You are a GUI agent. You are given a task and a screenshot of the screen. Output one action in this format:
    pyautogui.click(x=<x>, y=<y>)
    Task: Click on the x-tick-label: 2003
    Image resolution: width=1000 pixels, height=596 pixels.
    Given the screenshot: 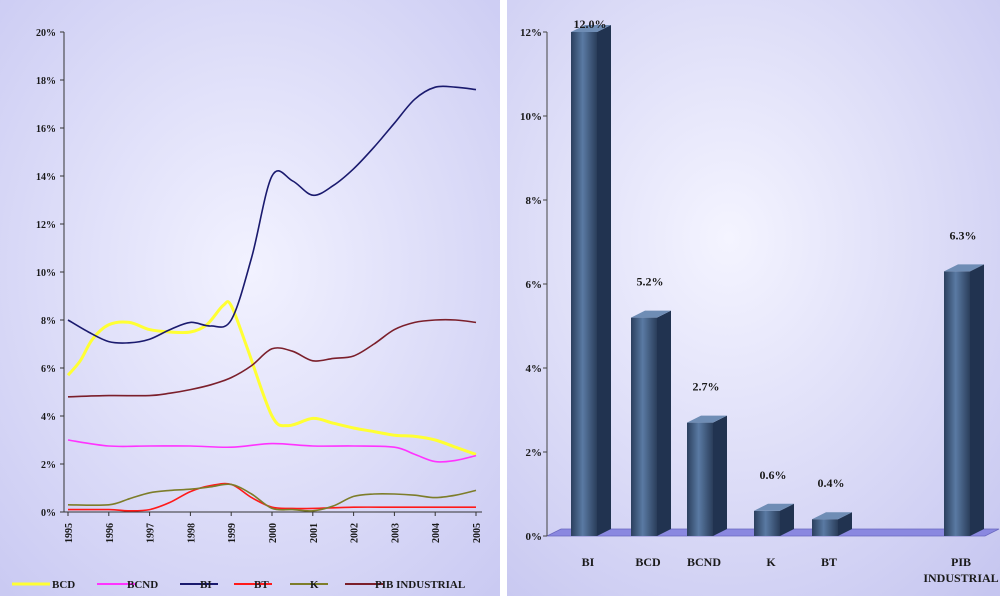 What is the action you would take?
    pyautogui.click(x=395, y=533)
    